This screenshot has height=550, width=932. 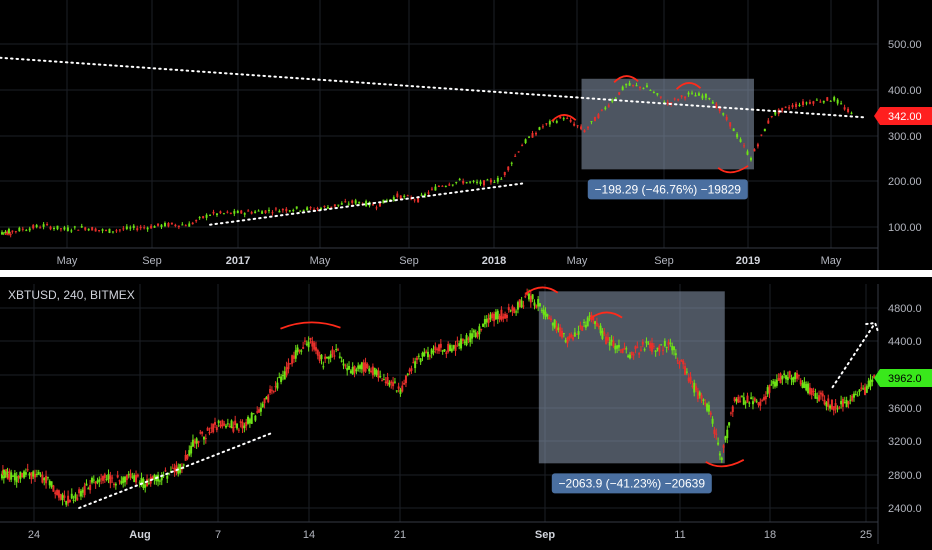 I want to click on y-tick-label: 2800.0, so click(x=905, y=476).